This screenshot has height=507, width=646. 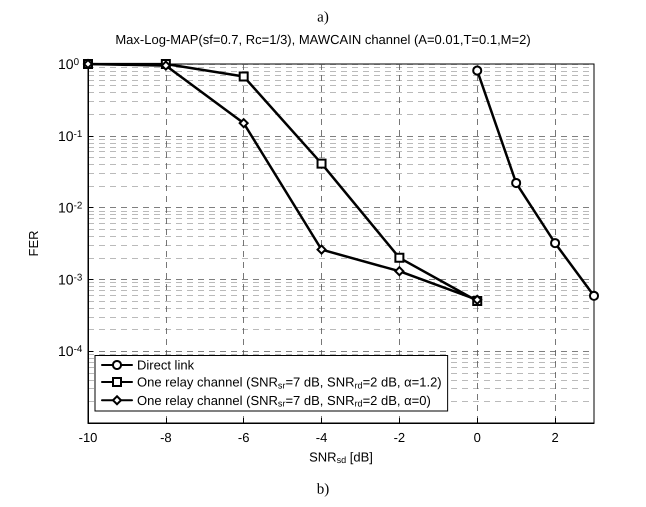 I want to click on chart-title: Max-Log-MAP(sf=0.7, Rc=1/3), MAWCAIN channel (A=0.01,T=0.1,M=2), so click(x=323, y=39).